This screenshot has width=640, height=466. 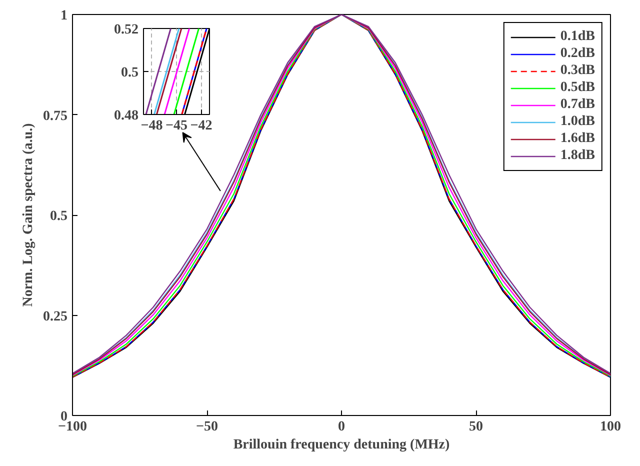 What do you see at coordinates (577, 37) in the screenshot?
I see `legend-label: 0.1dB` at bounding box center [577, 37].